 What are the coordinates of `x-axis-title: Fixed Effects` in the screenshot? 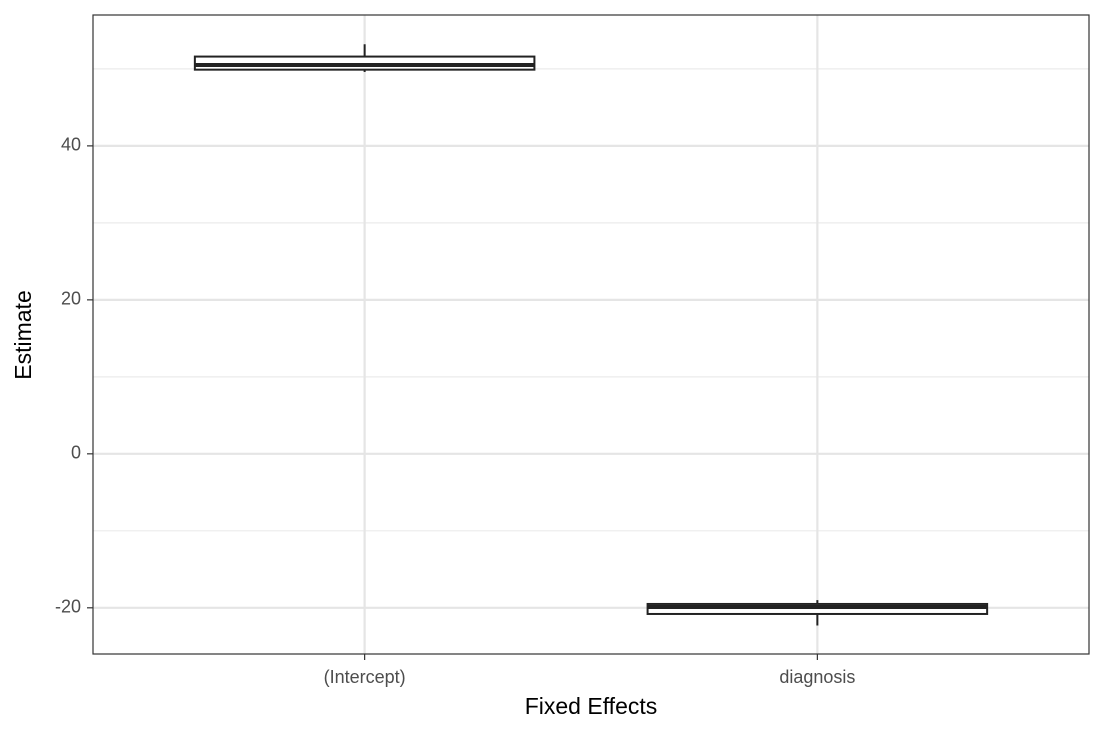 It's located at (591, 706).